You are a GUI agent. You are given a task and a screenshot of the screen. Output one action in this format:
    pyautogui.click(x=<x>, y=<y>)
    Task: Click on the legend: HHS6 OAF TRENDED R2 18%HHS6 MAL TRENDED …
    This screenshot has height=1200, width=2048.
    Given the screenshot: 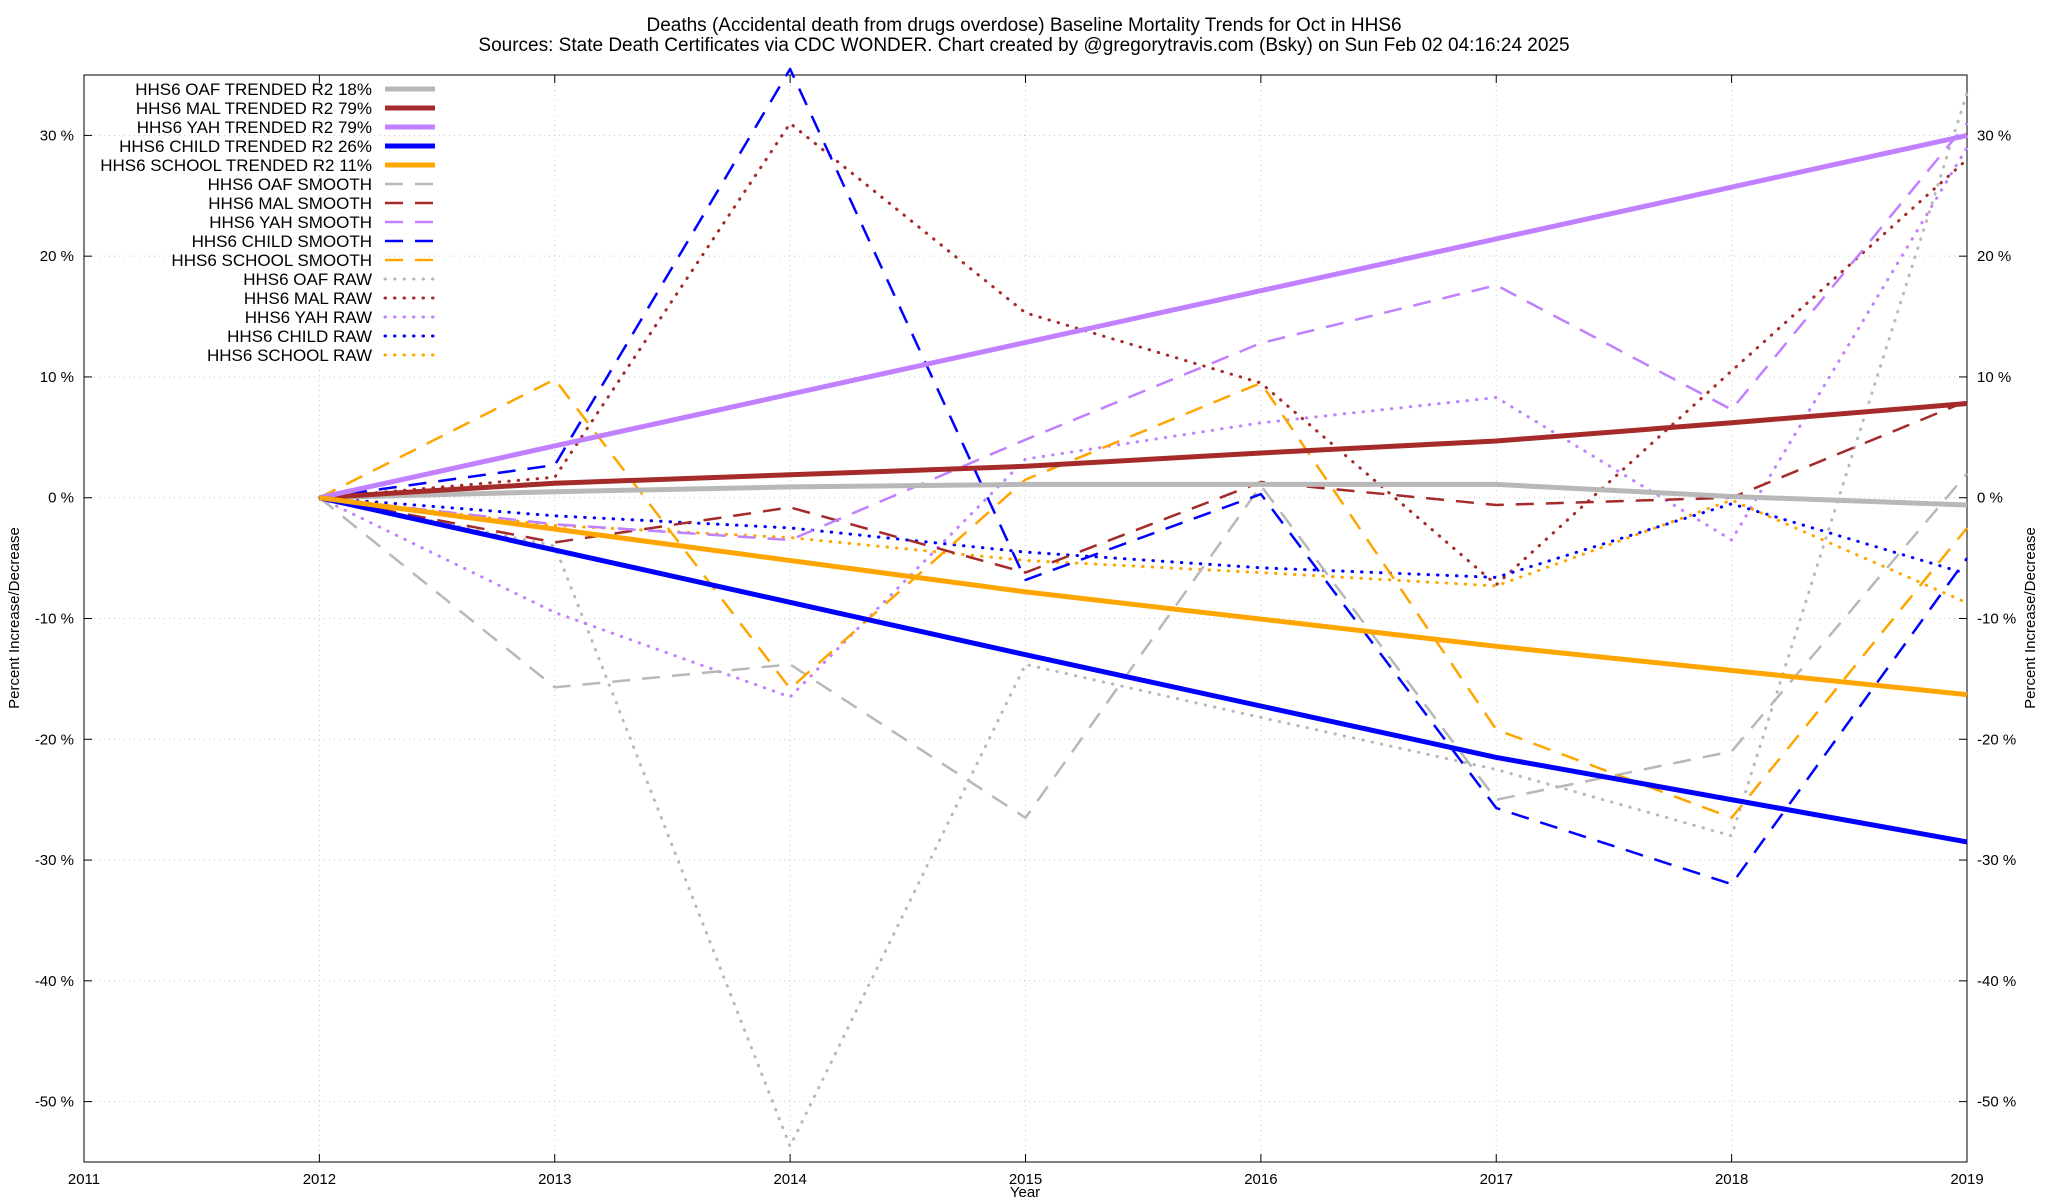 What is the action you would take?
    pyautogui.click(x=268, y=222)
    